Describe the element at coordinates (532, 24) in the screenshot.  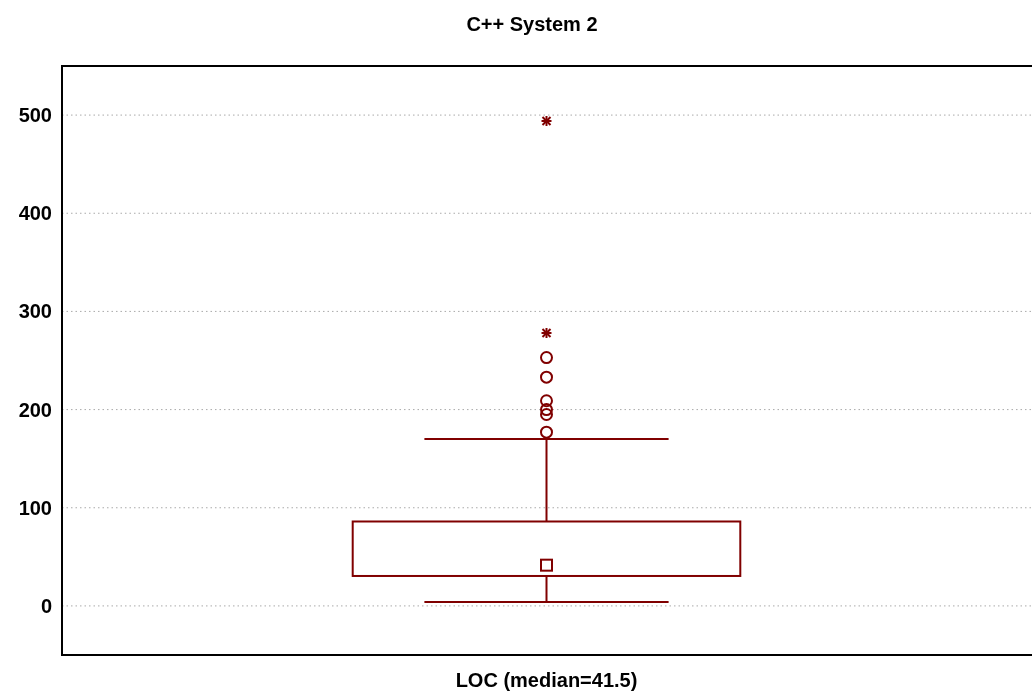
I see `chart-title: C++ System 2` at that location.